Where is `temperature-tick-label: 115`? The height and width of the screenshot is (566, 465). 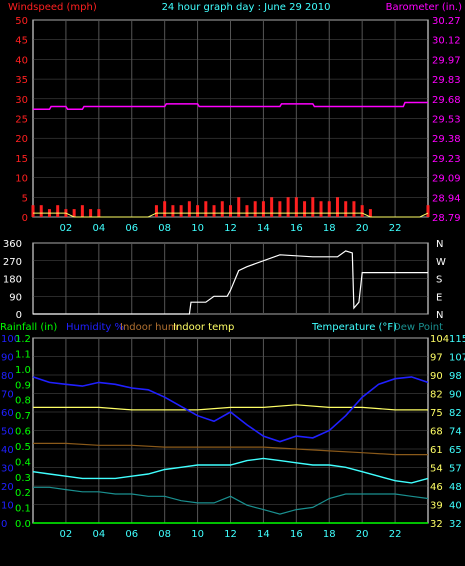 temperature-tick-label: 115 is located at coordinates (457, 339).